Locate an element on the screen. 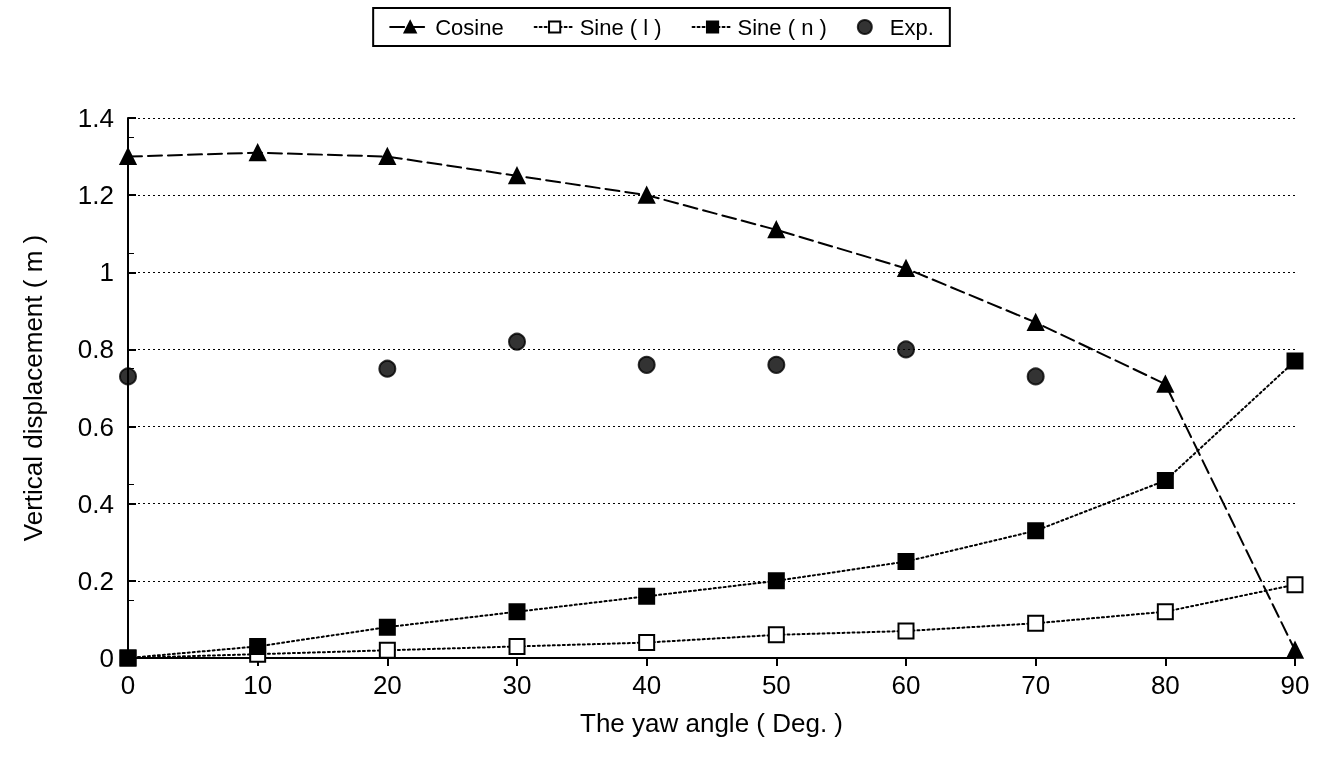 This screenshot has width=1323, height=768. x-tick-label: 60 is located at coordinates (906, 685).